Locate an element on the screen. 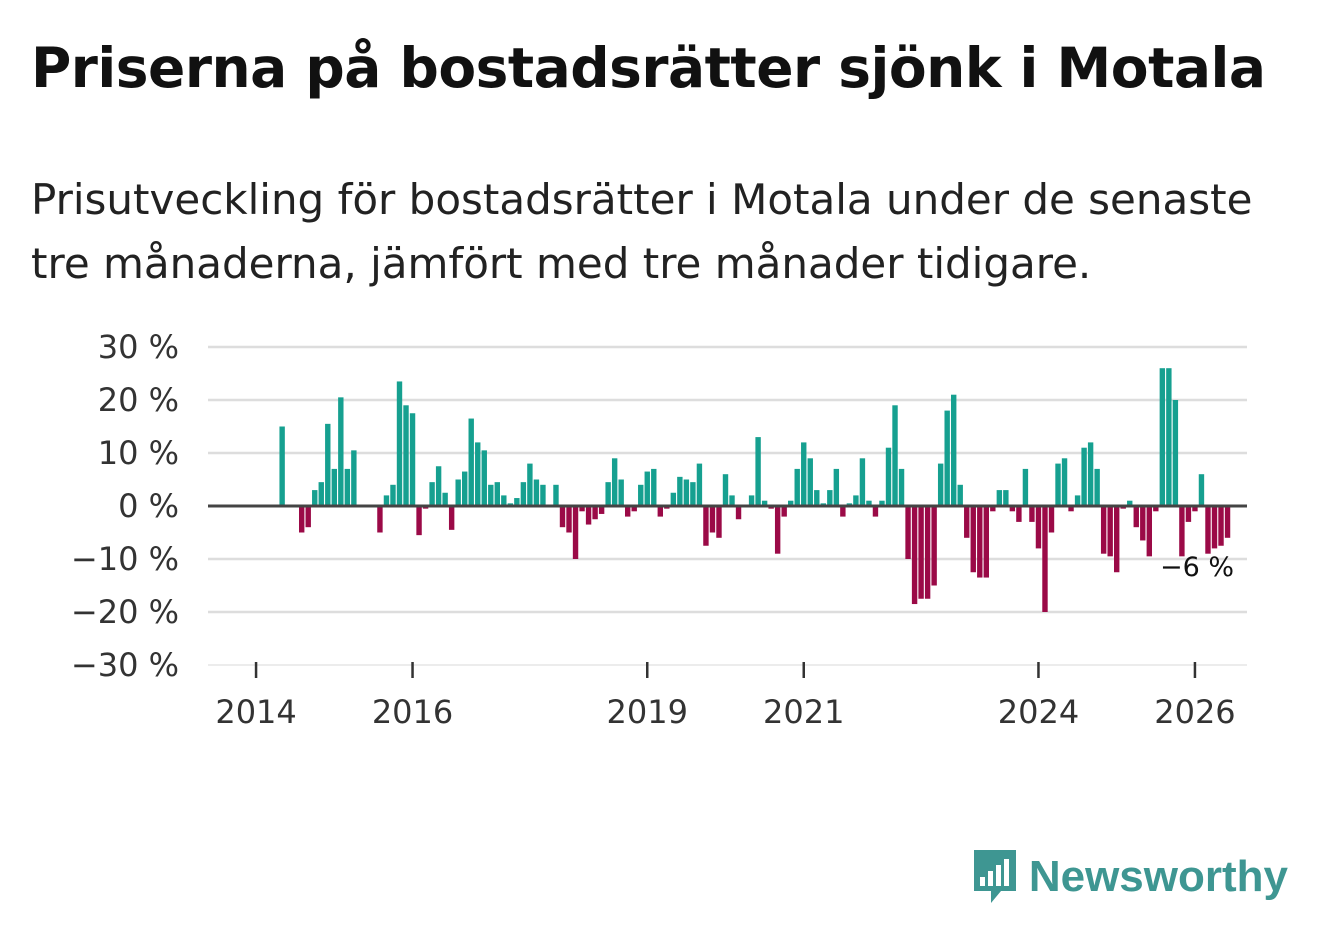 The height and width of the screenshot is (939, 1322). x-tick-label: 2016 is located at coordinates (412, 712).